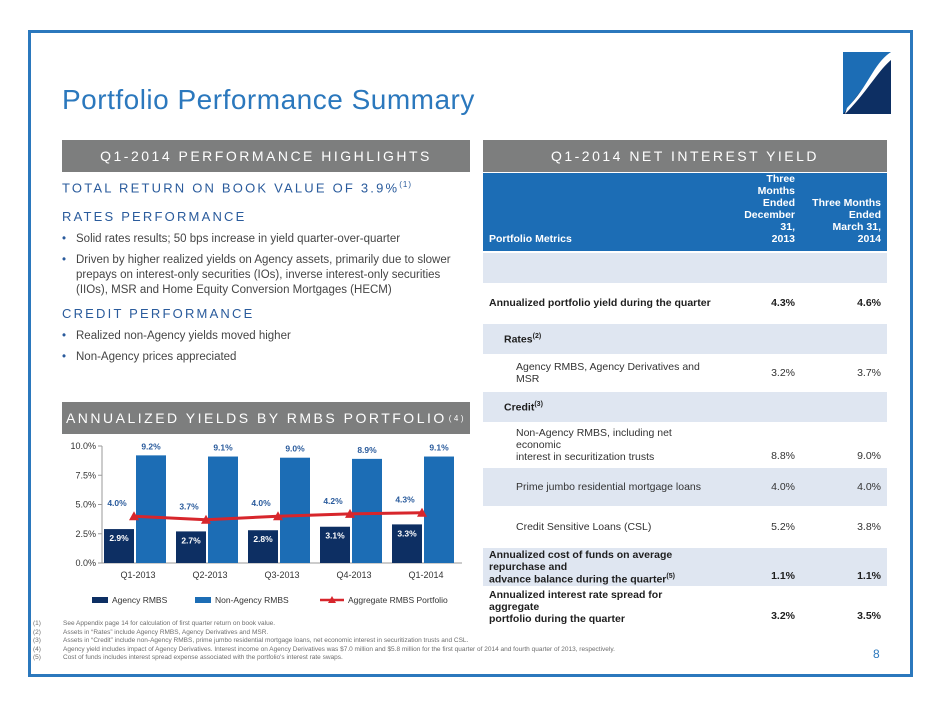 Image resolution: width=940 pixels, height=705 pixels. Describe the element at coordinates (405, 500) in the screenshot. I see `aggregate-rmbs-label: 4.3%` at that location.